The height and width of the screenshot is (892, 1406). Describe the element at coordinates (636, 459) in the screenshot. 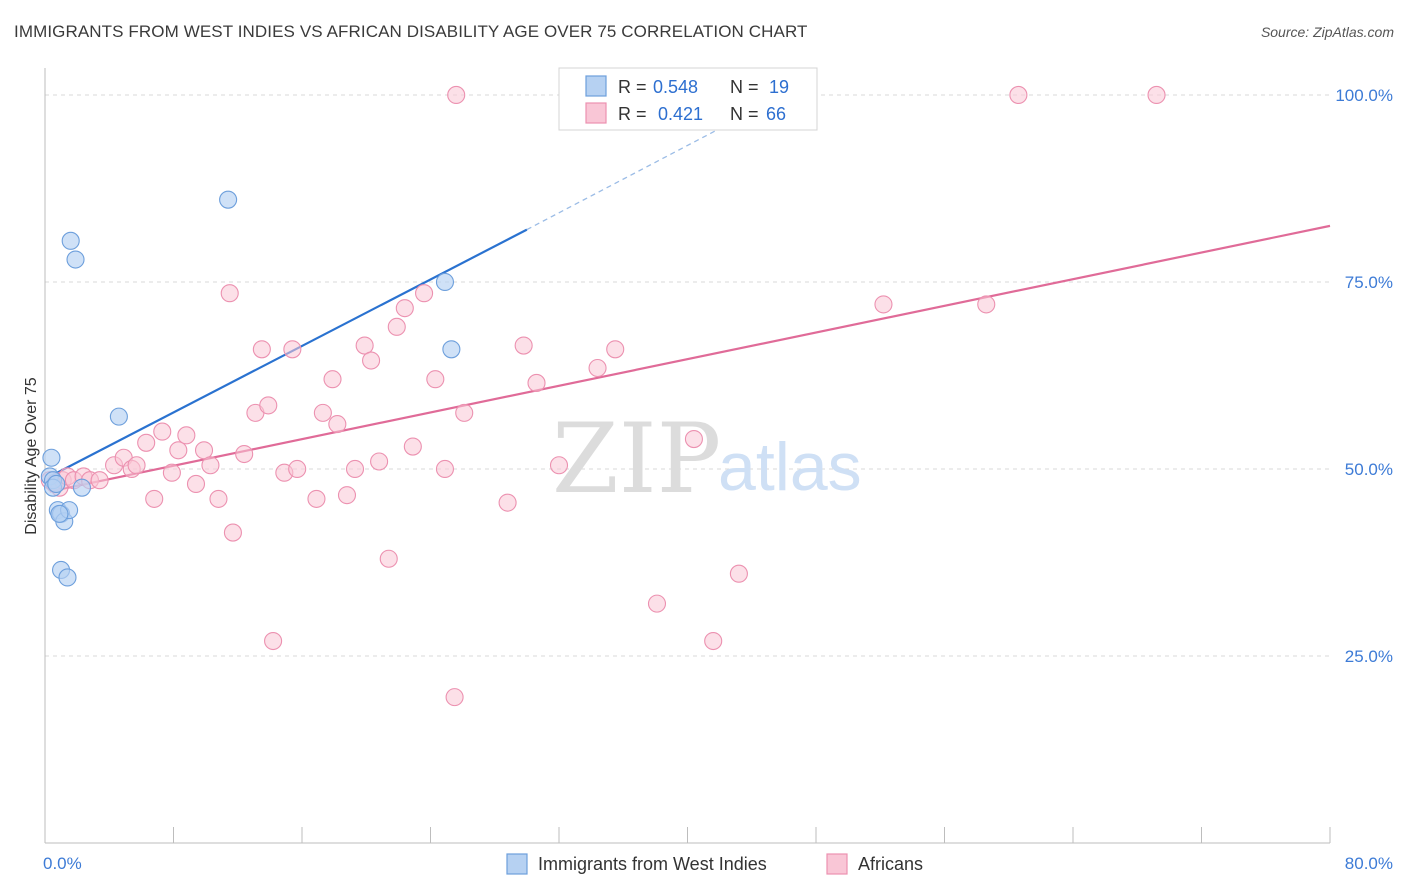

I see `watermark-zip: ZIP` at that location.